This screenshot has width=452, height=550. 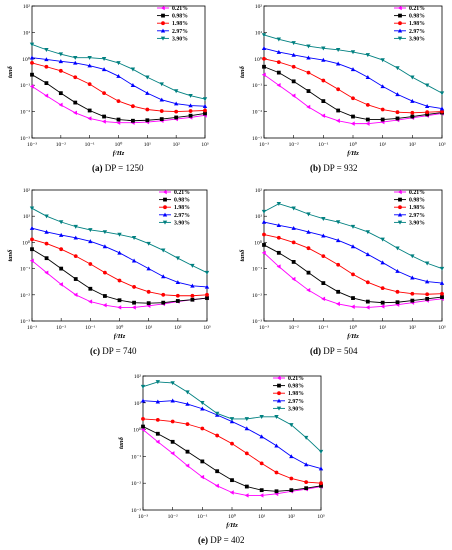 What do you see at coordinates (409, 23) in the screenshot?
I see `legend: 0.21% 0.98%1.98% 2.97%3.90%` at bounding box center [409, 23].